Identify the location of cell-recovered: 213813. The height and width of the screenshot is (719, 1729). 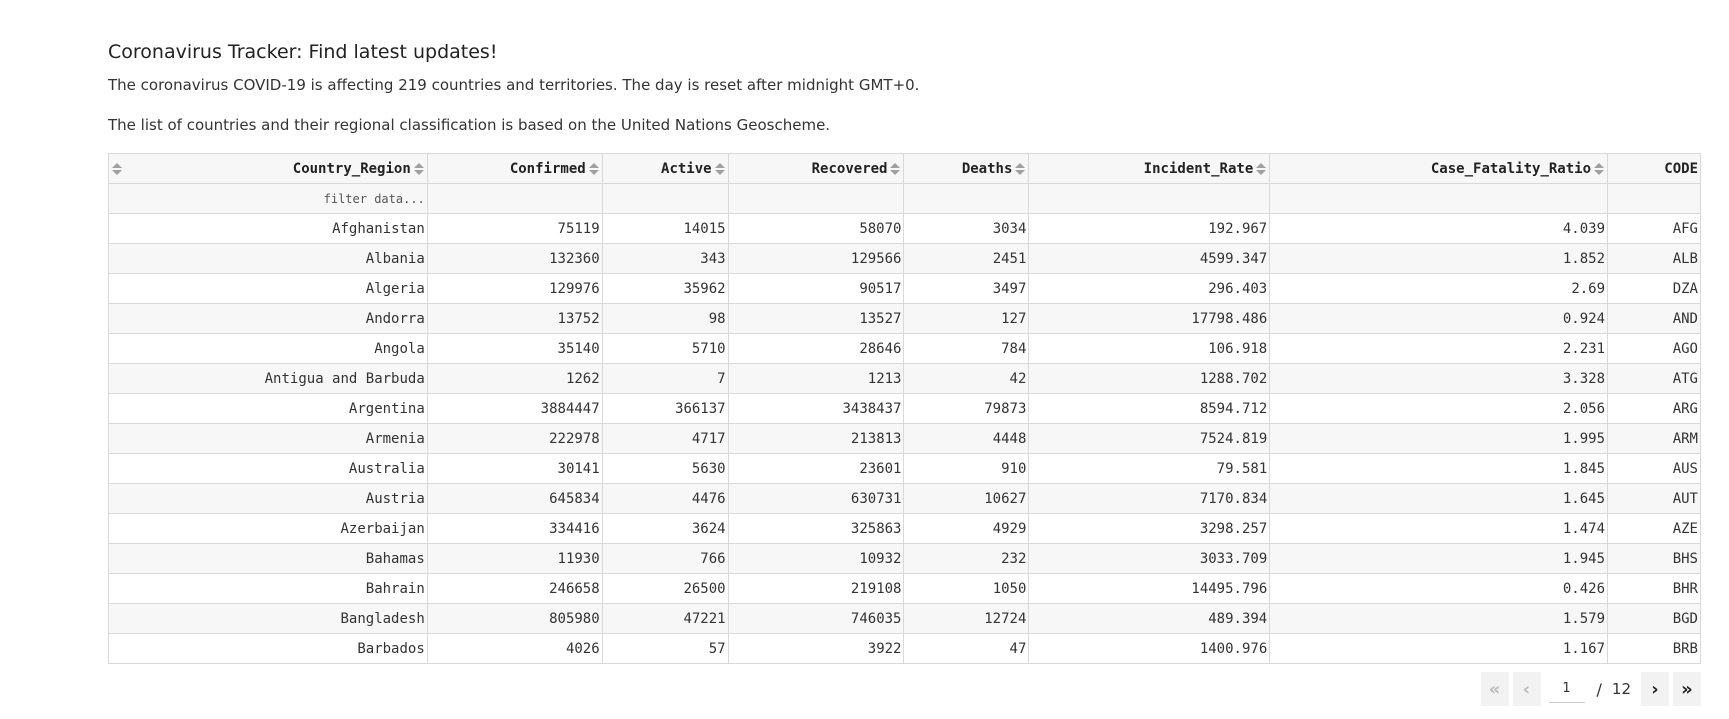
(816, 438).